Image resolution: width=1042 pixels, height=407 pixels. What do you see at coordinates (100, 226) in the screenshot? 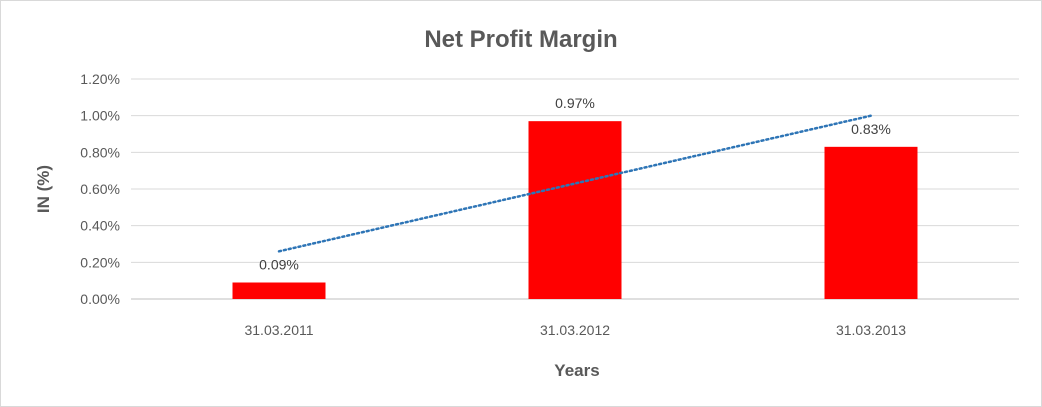
I see `y-tick-label: 0.40%` at bounding box center [100, 226].